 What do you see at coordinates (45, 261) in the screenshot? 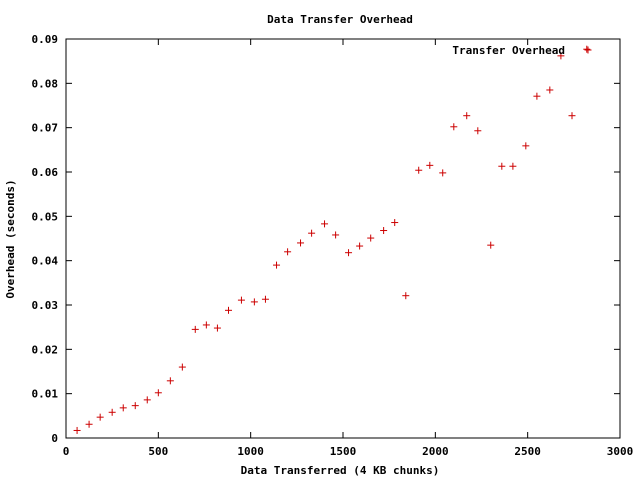
I see `y-tick-label: 0.04` at bounding box center [45, 261].